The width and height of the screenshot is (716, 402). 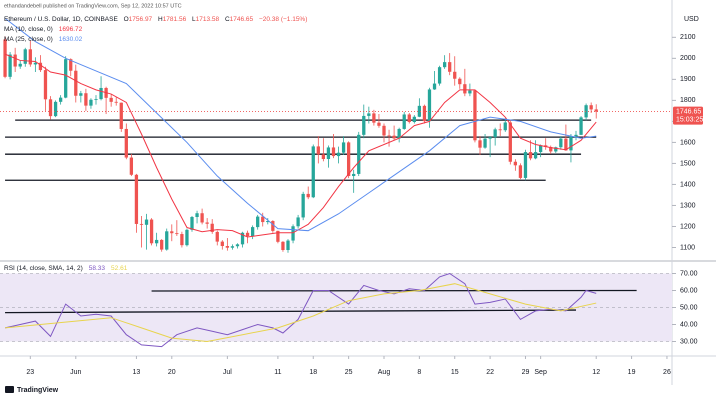 I want to click on y-tick-label: 40.00, so click(x=689, y=324).